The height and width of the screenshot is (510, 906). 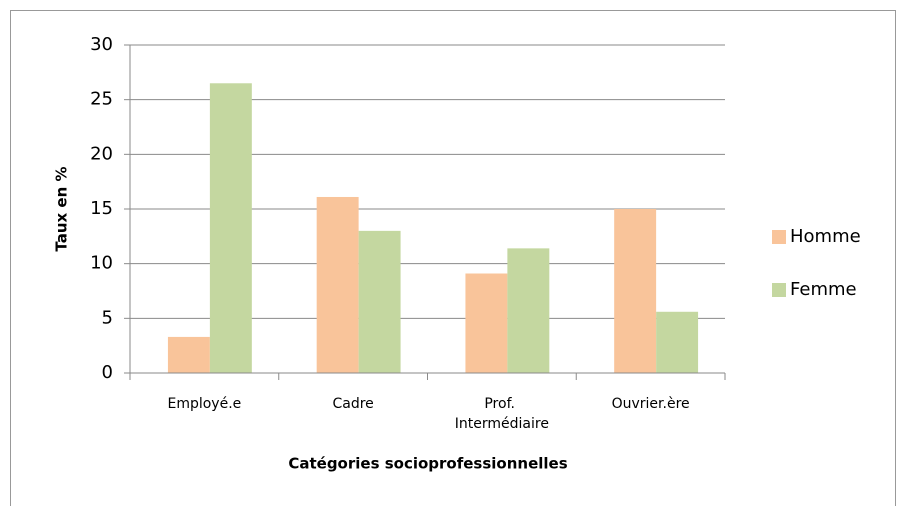 What do you see at coordinates (651, 404) in the screenshot?
I see `x-tick-label: Ouvrier.ère` at bounding box center [651, 404].